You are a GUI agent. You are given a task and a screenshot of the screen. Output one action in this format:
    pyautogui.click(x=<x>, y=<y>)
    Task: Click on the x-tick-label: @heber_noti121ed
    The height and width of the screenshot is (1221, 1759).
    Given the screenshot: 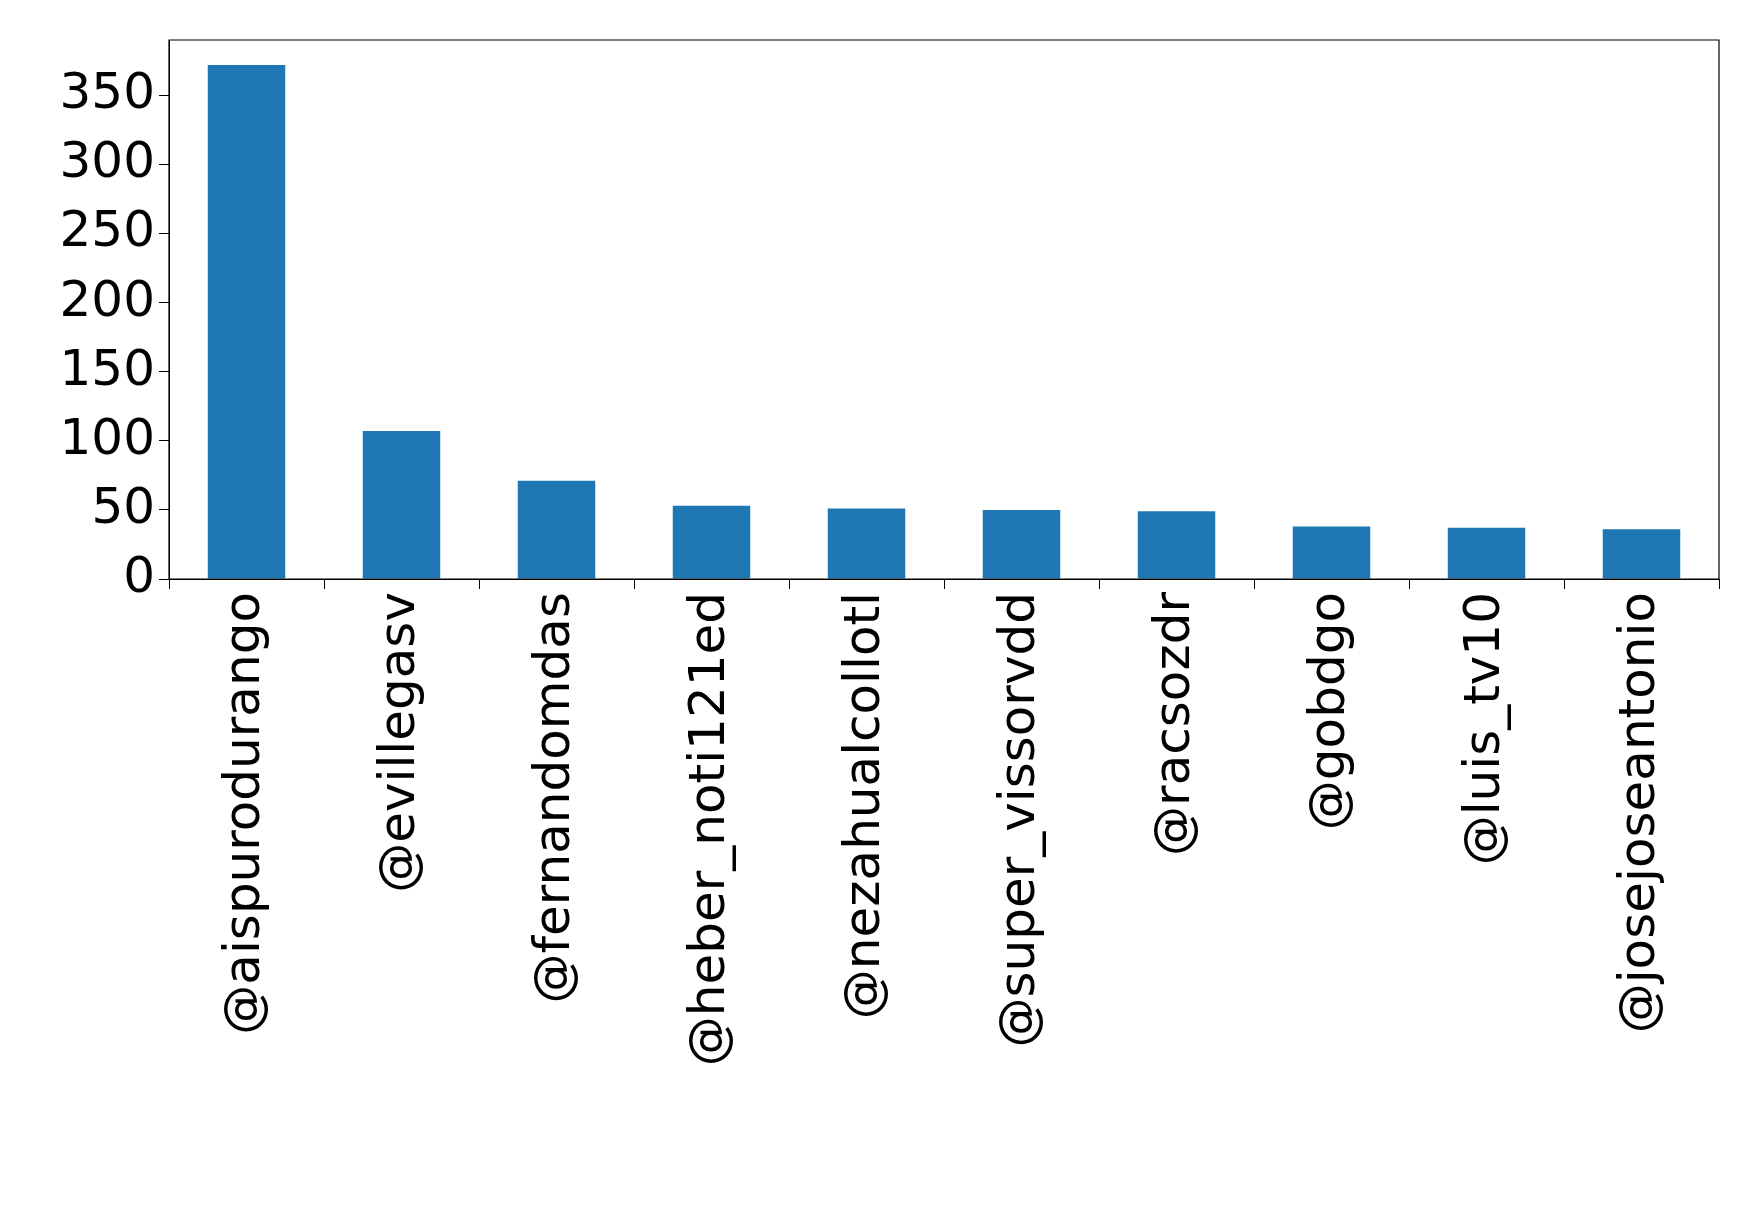 What is the action you would take?
    pyautogui.click(x=707, y=829)
    